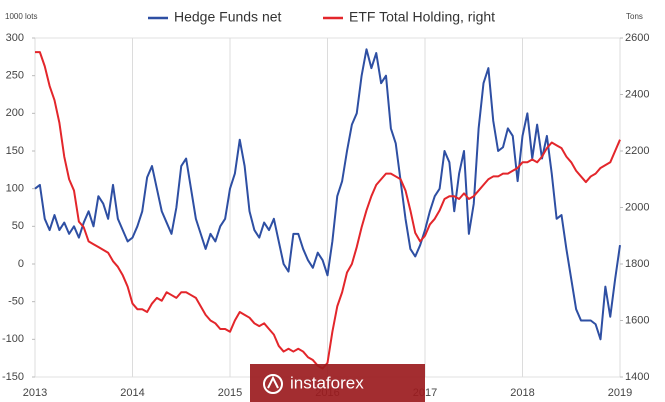 Image resolution: width=665 pixels, height=402 pixels. Describe the element at coordinates (15, 76) in the screenshot. I see `y-tick-label: 250` at that location.